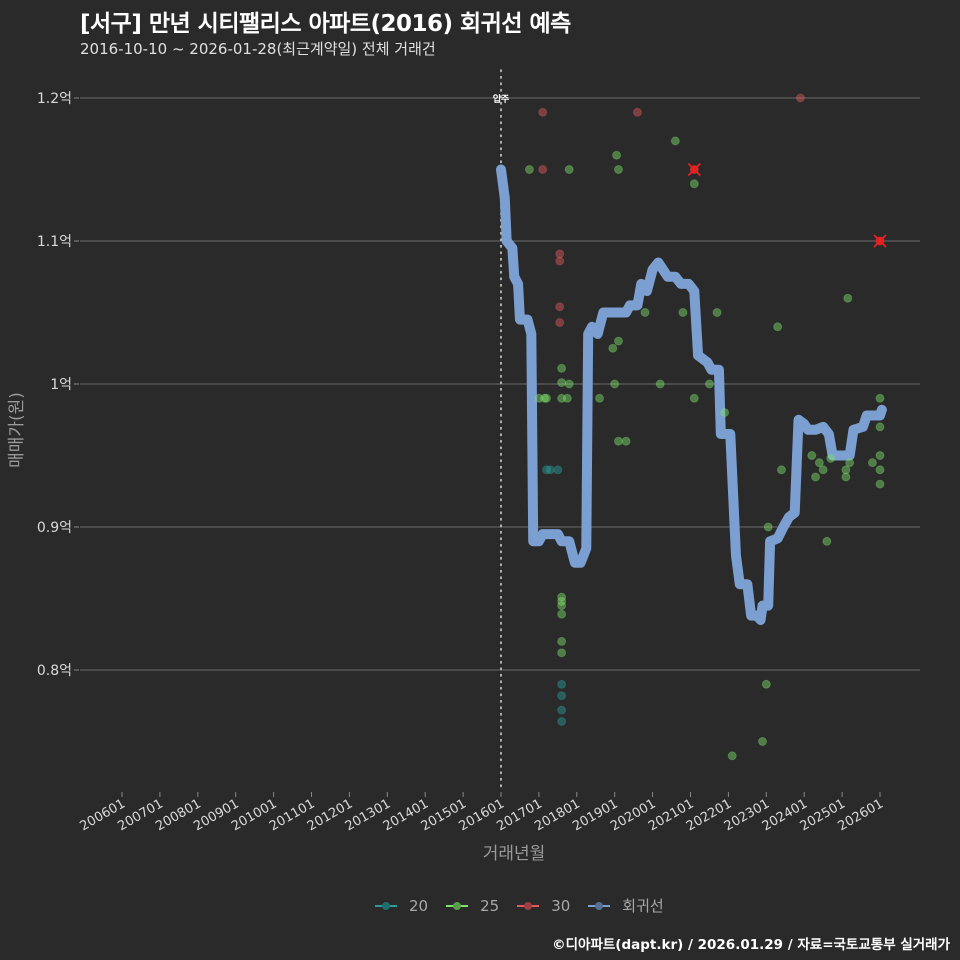 This screenshot has height=960, width=960. I want to click on y-tick-label: 1.2억, so click(54, 99).